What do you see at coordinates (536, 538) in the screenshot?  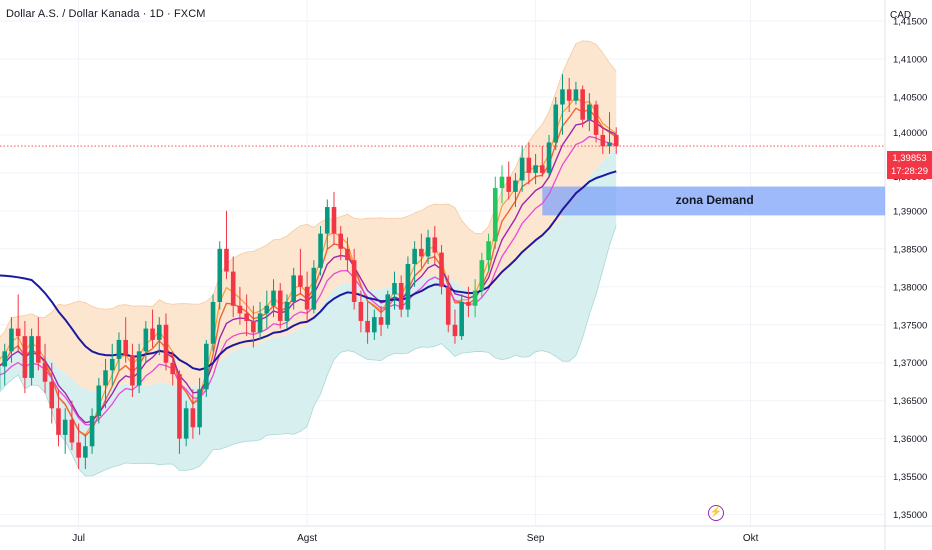 I see `time-tick-label: Sep` at bounding box center [536, 538].